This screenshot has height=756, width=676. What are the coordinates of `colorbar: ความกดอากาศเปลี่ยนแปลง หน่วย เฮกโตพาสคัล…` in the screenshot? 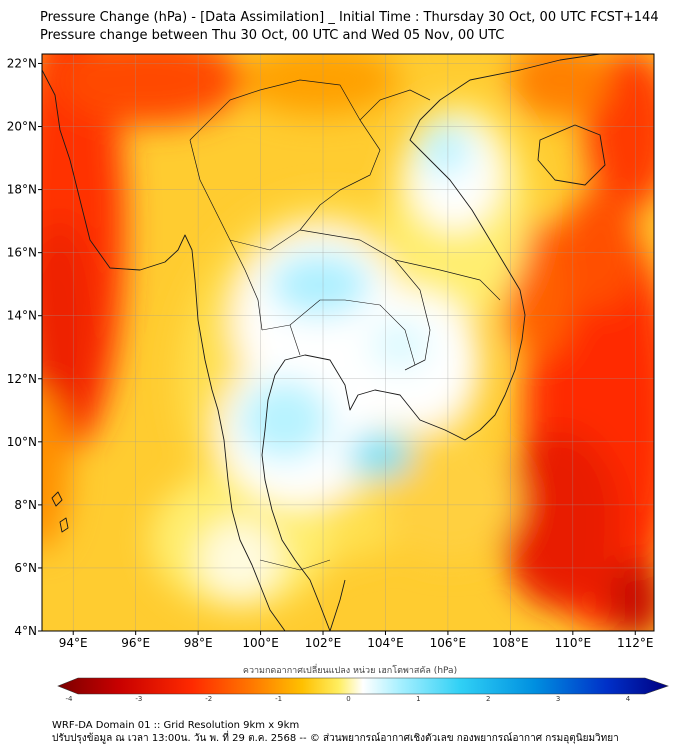 It's located at (363, 683).